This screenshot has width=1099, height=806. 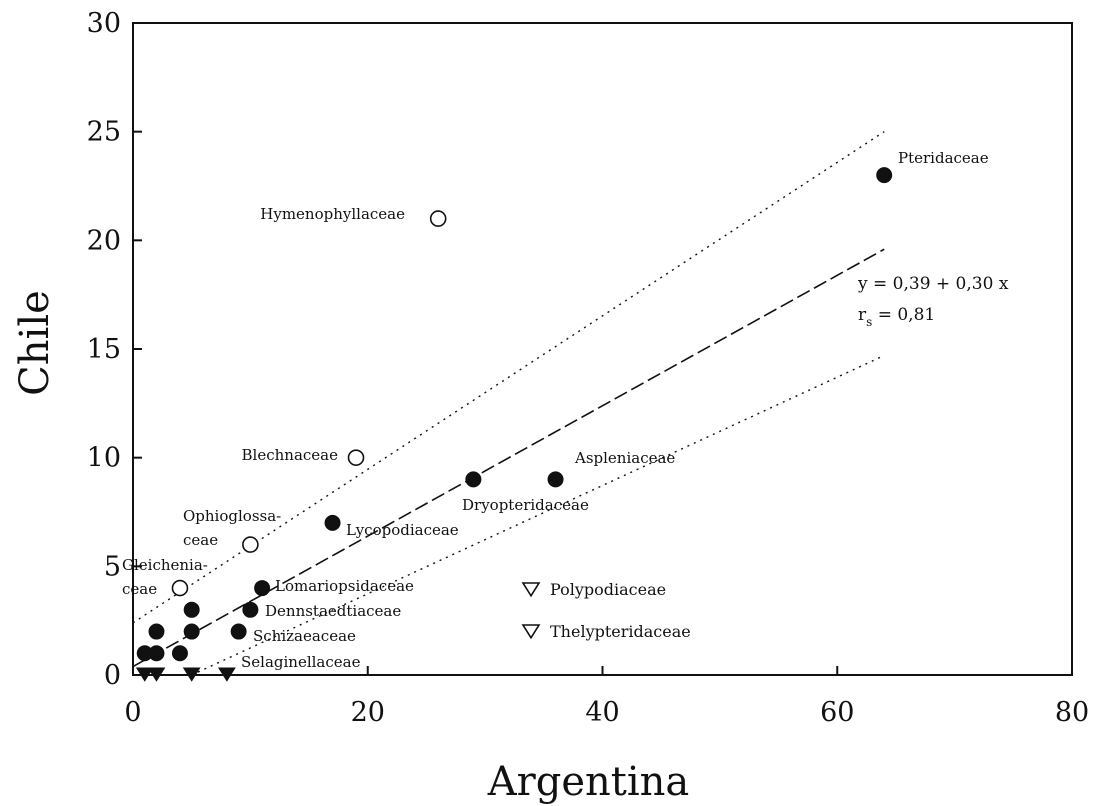 I want to click on point-label: Dryopteridaceae, so click(x=525, y=505).